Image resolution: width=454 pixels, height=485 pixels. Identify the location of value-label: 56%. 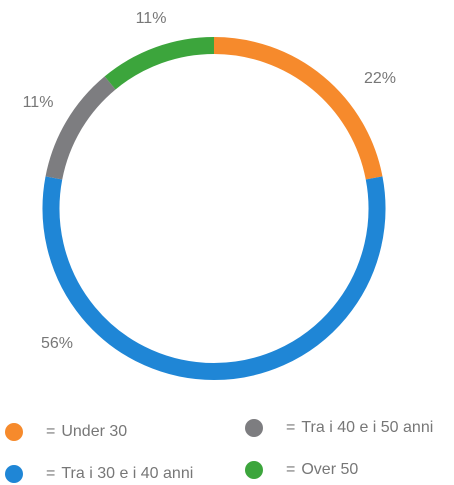
(57, 343).